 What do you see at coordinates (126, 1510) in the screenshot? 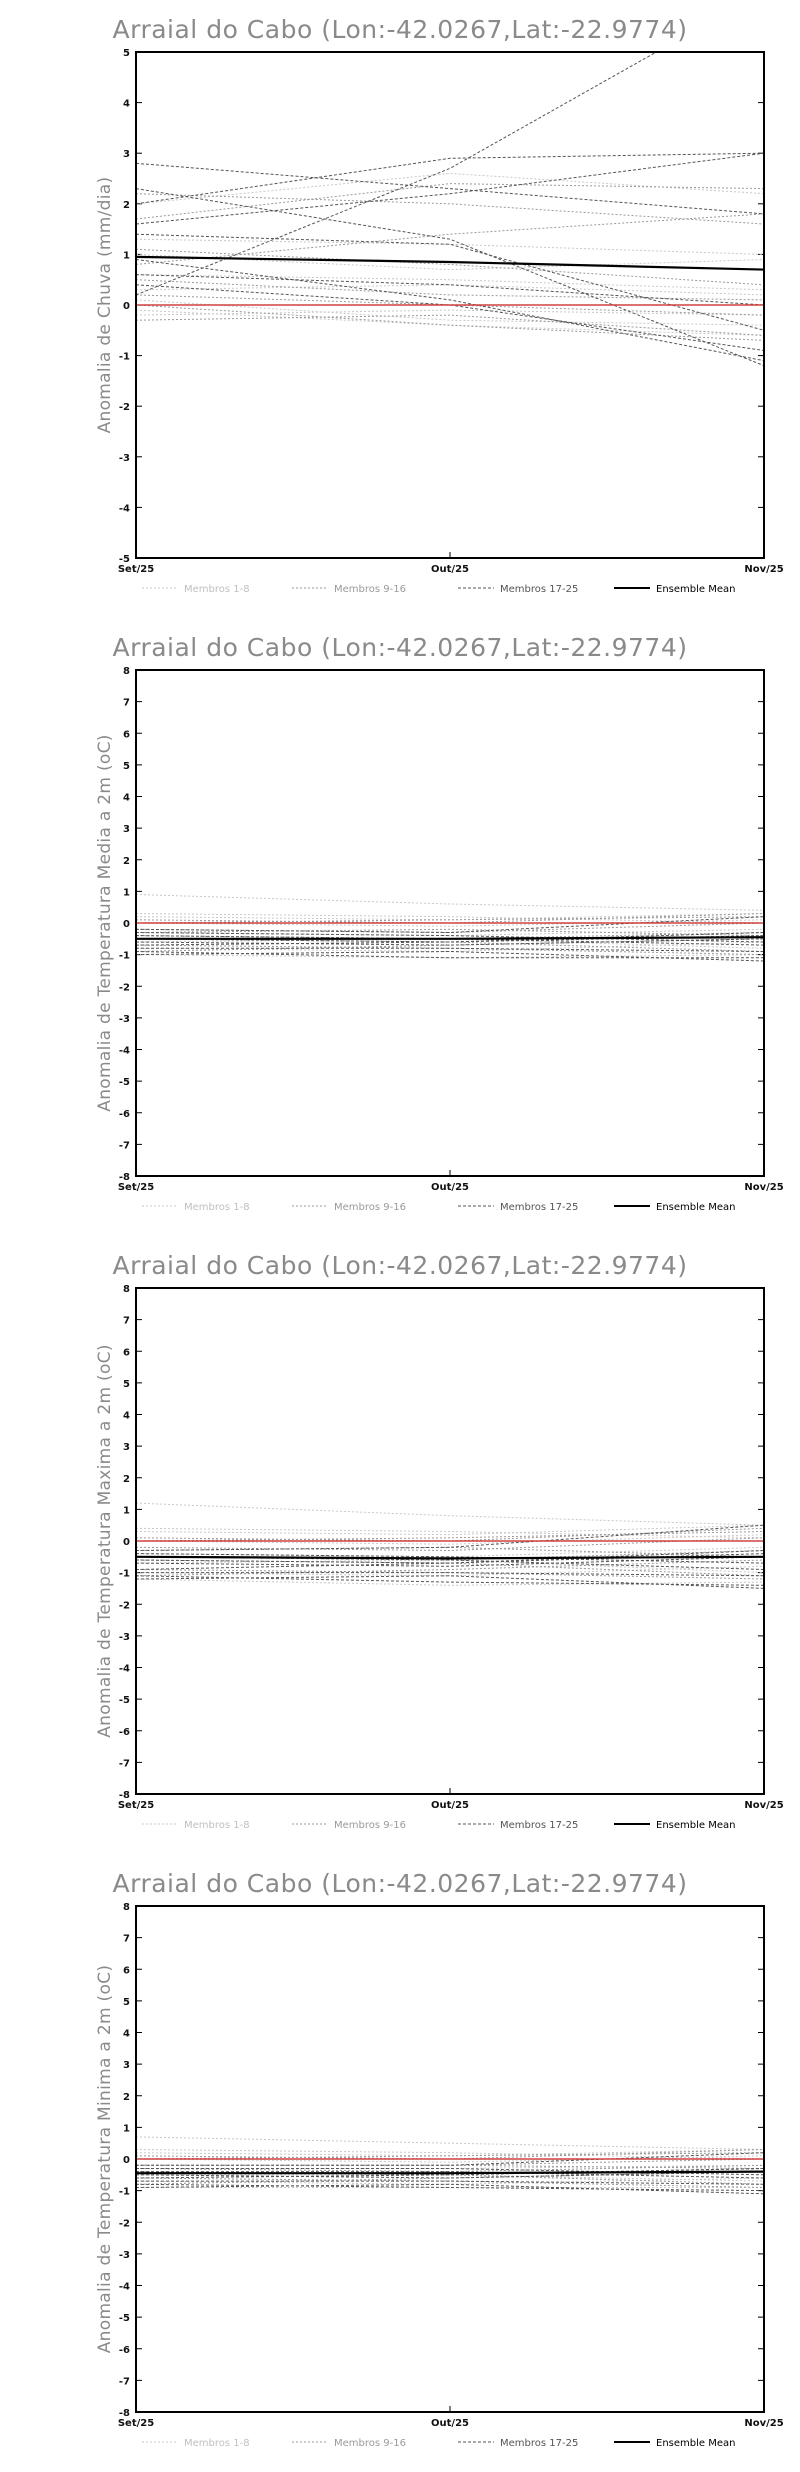
I see `y-tick-label: 1` at bounding box center [126, 1510].